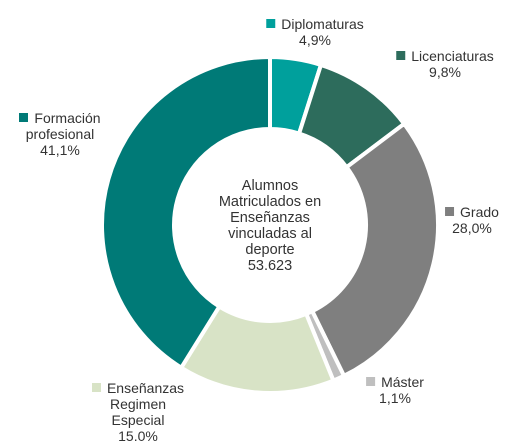  Describe the element at coordinates (270, 266) in the screenshot. I see `center-line: 53.623` at that location.